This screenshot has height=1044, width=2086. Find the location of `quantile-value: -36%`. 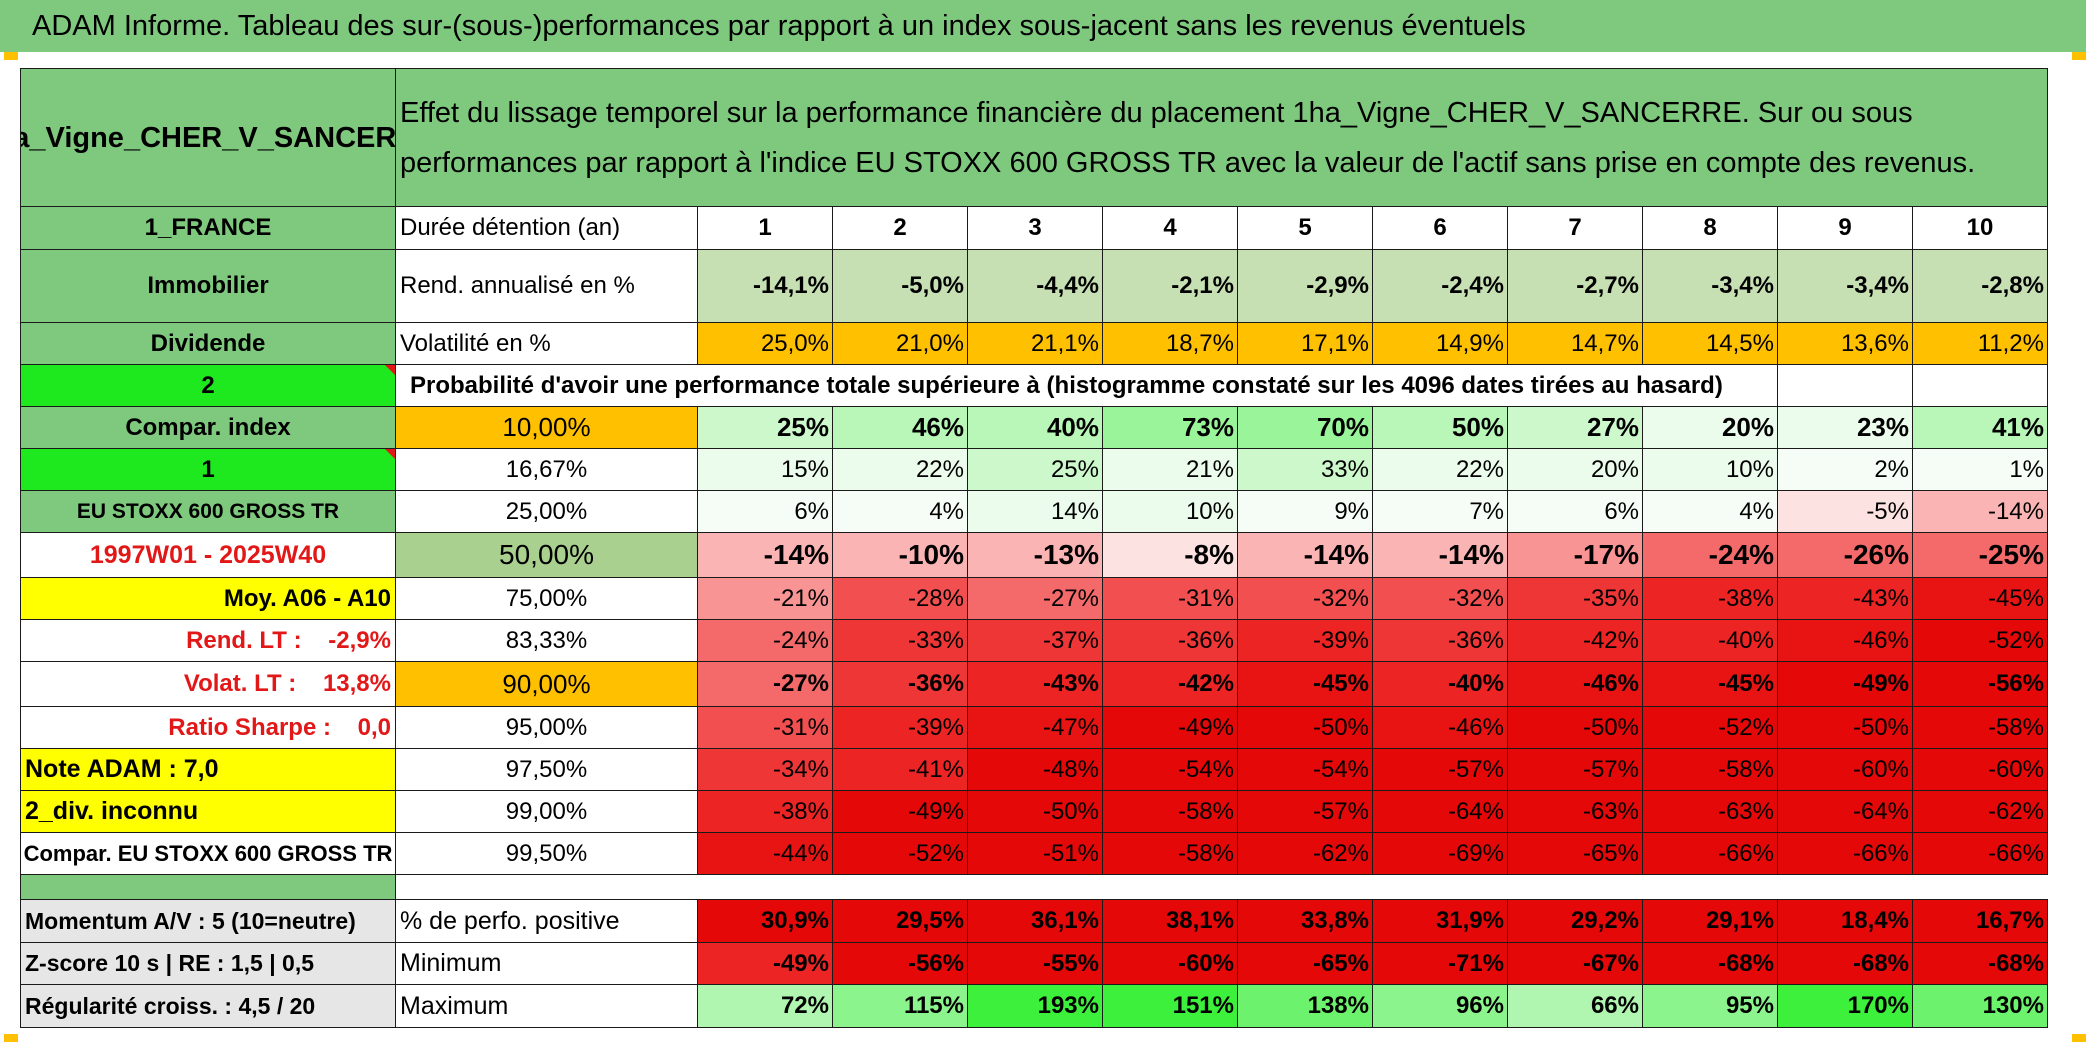

quantile-value: -36% is located at coordinates (900, 684).